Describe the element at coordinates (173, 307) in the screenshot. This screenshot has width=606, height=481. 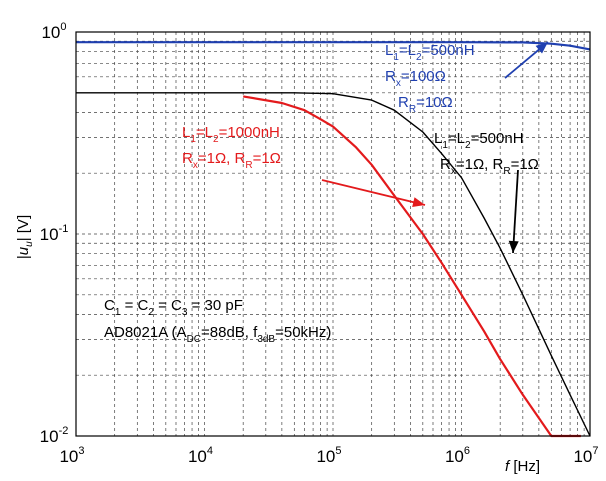
I see `annotation-conditions-line-1: C1 = C2 = C3 = 30 pF` at that location.